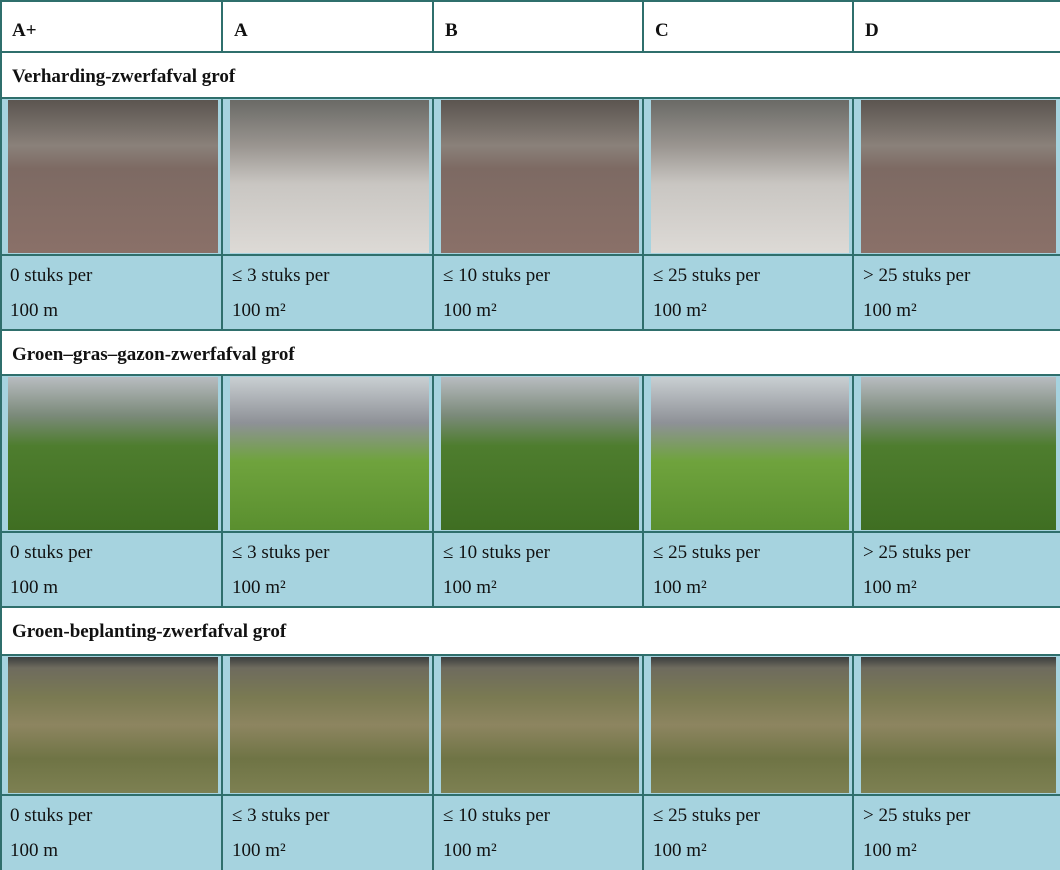 The width and height of the screenshot is (1060, 870). Describe the element at coordinates (124, 76) in the screenshot. I see `section-title: Verharding-zwerfafval grof` at that location.